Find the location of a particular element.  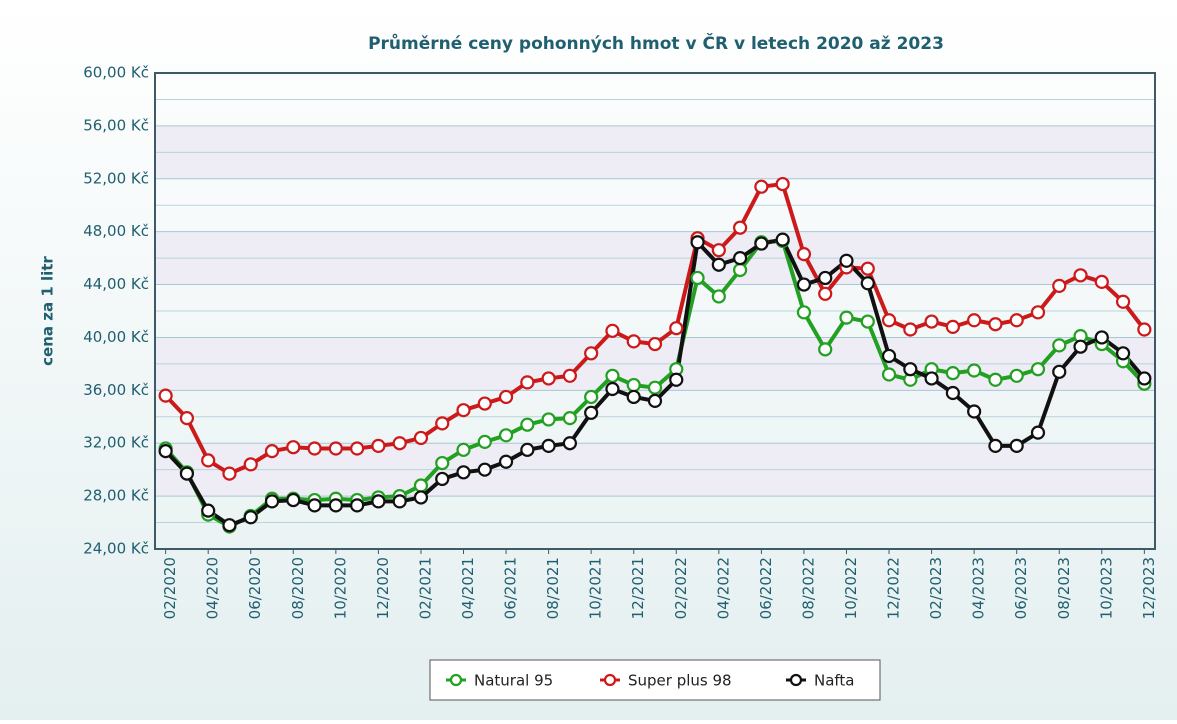

y-tick-label: 40,00 Kč is located at coordinates (116, 337).